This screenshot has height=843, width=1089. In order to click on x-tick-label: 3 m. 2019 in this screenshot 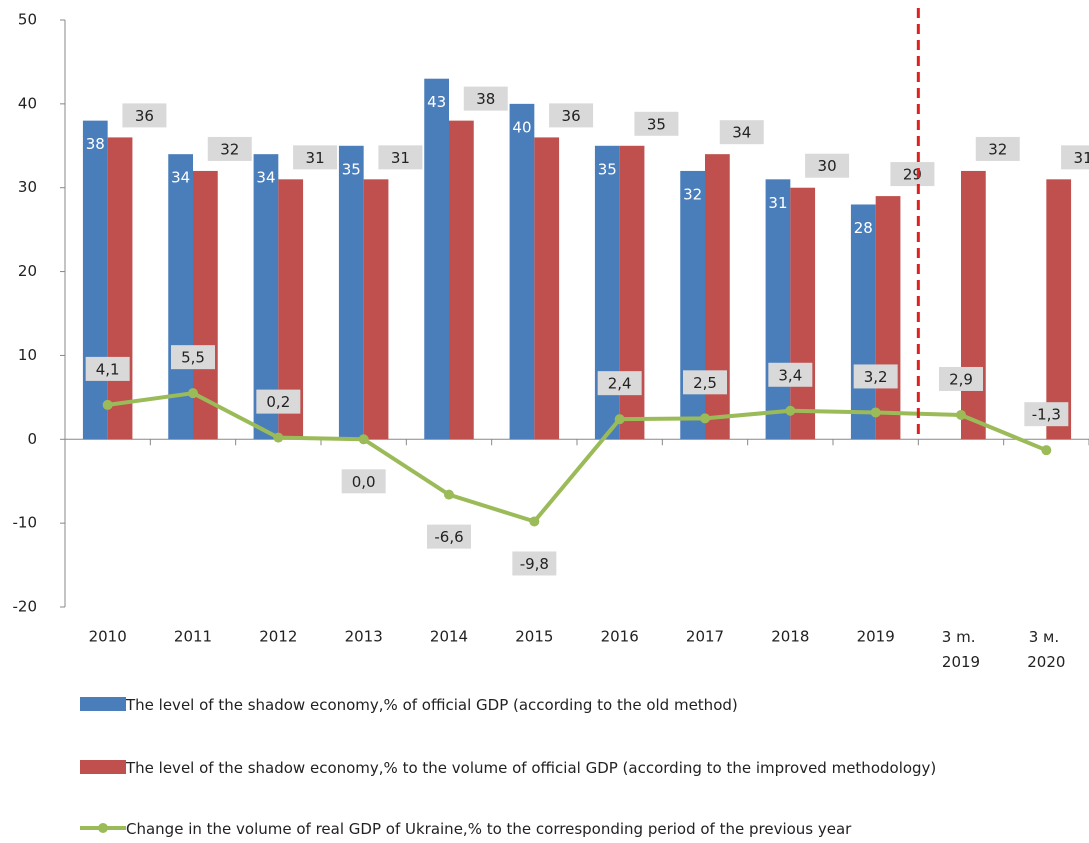, I will do `click(961, 649)`.